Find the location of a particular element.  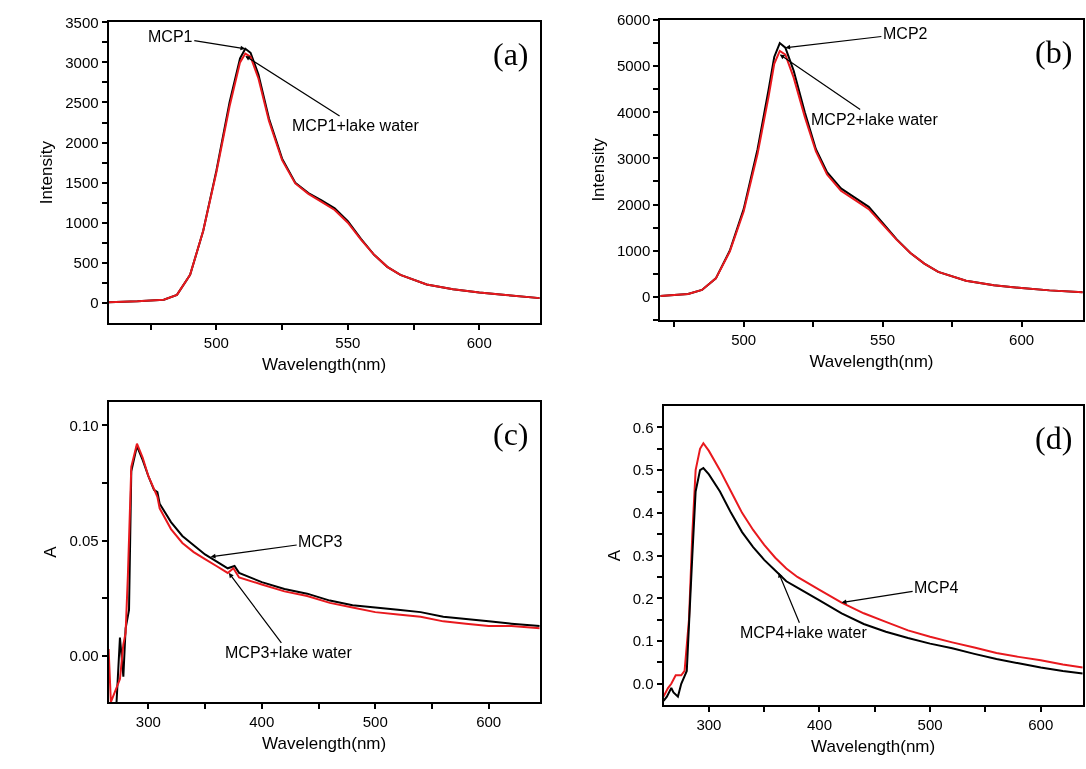

annotation: MCP4 is located at coordinates (936, 587).